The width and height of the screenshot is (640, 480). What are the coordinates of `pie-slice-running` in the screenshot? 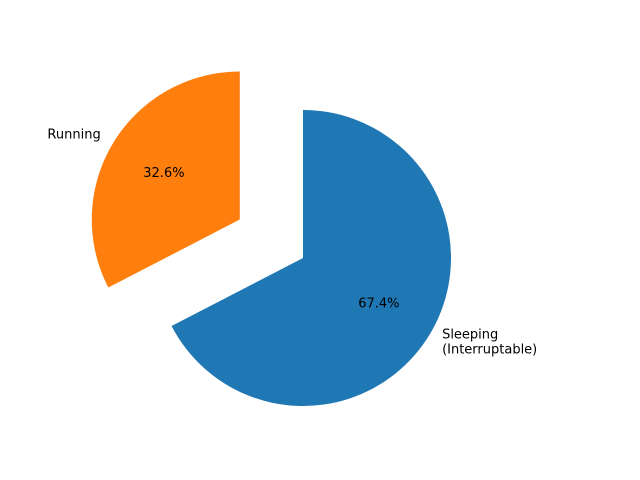 It's located at (165, 179).